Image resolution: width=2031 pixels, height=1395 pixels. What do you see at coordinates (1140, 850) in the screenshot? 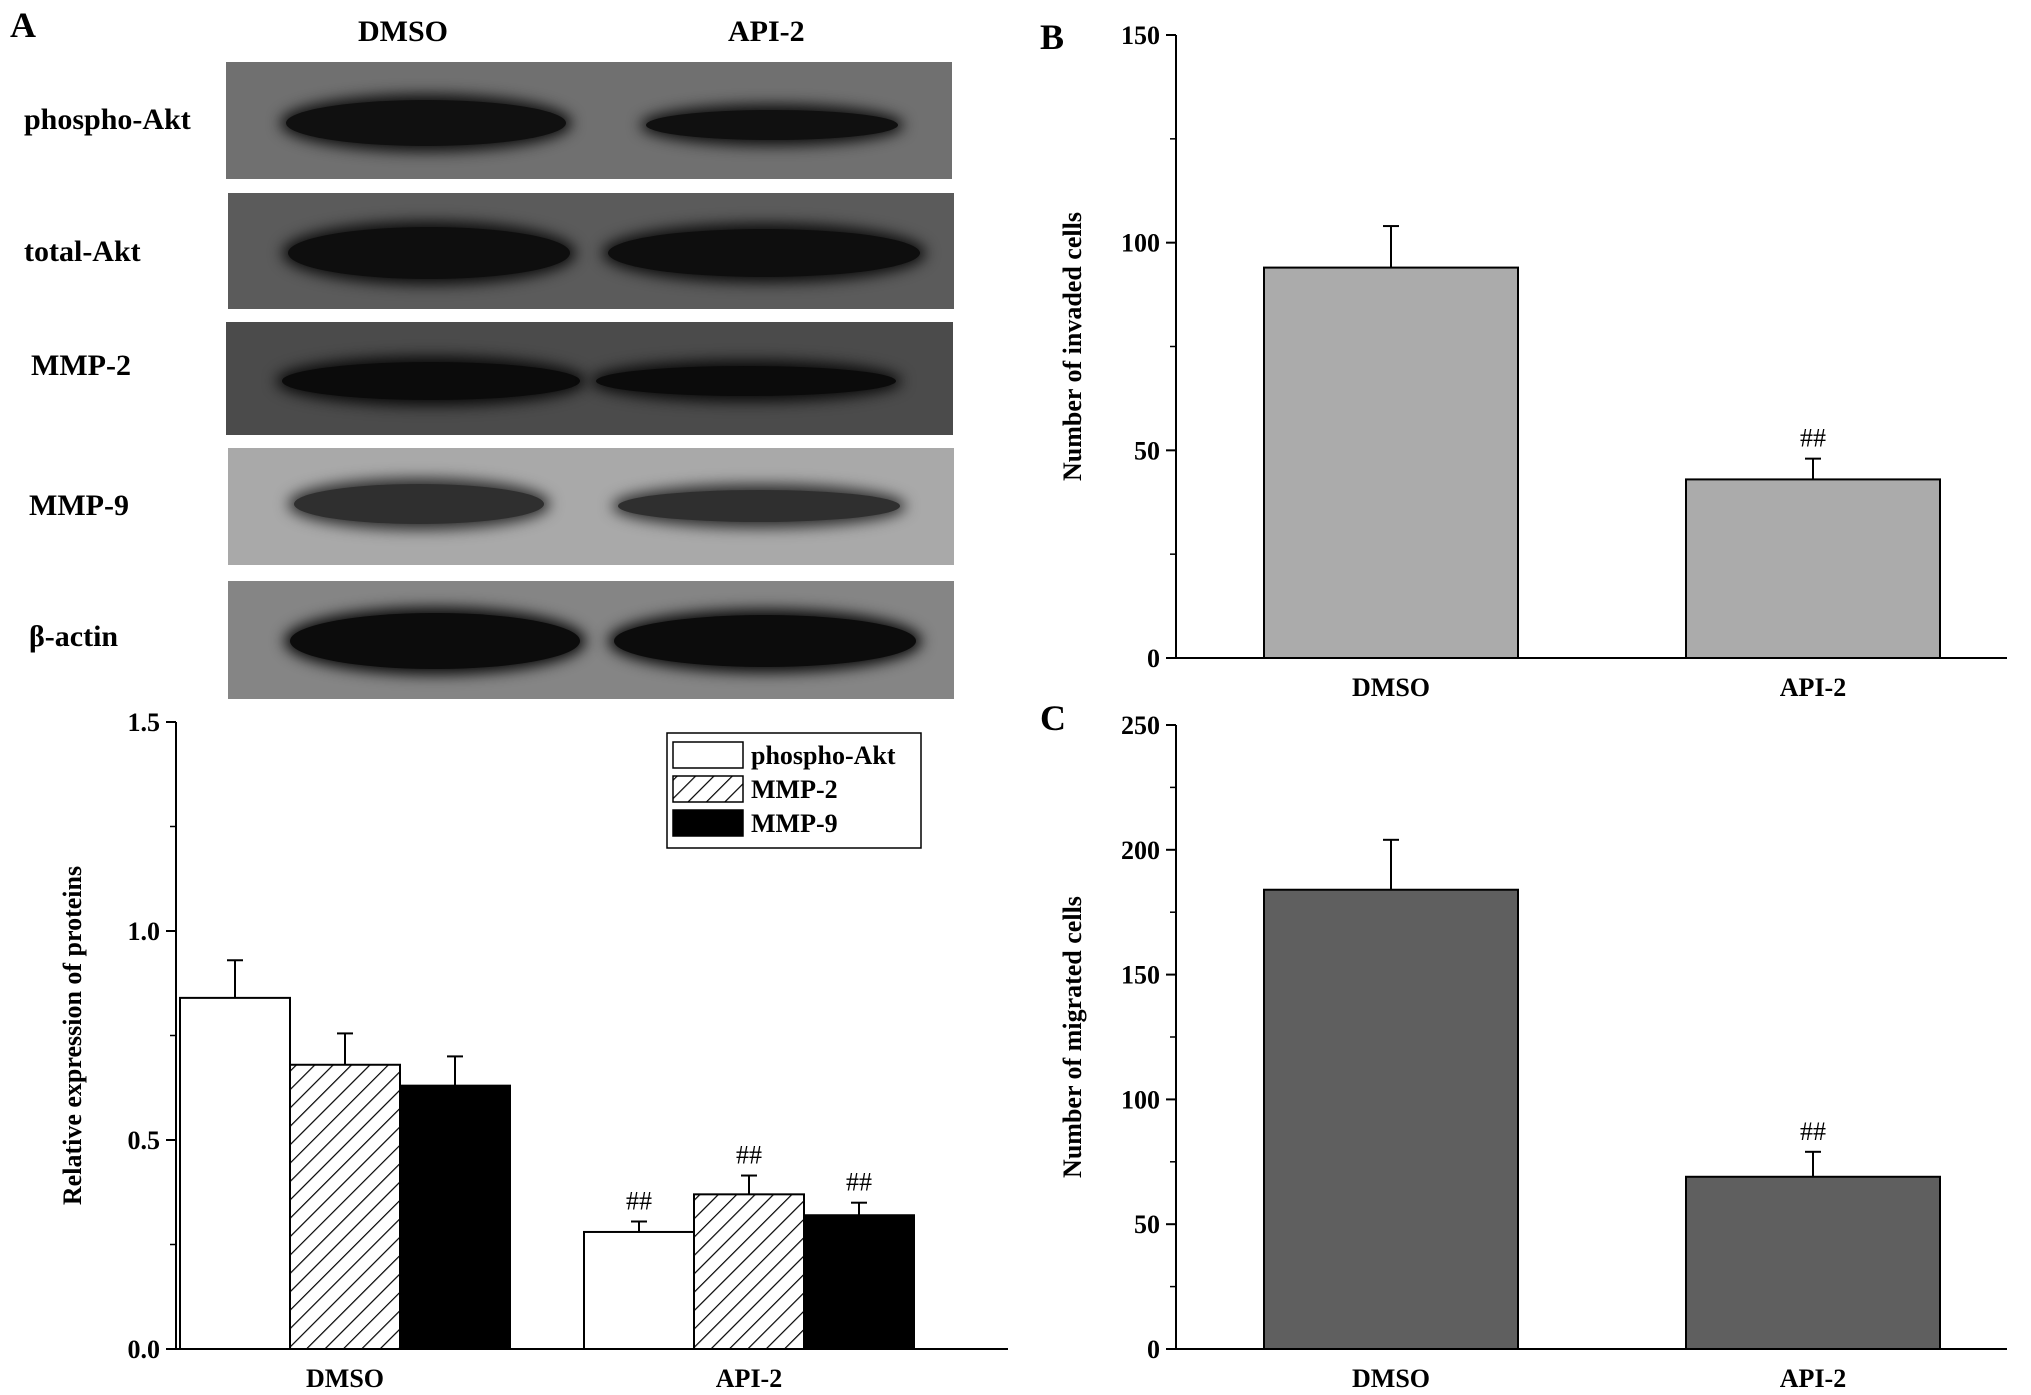
I see `y-tick-label: 200` at bounding box center [1140, 850].